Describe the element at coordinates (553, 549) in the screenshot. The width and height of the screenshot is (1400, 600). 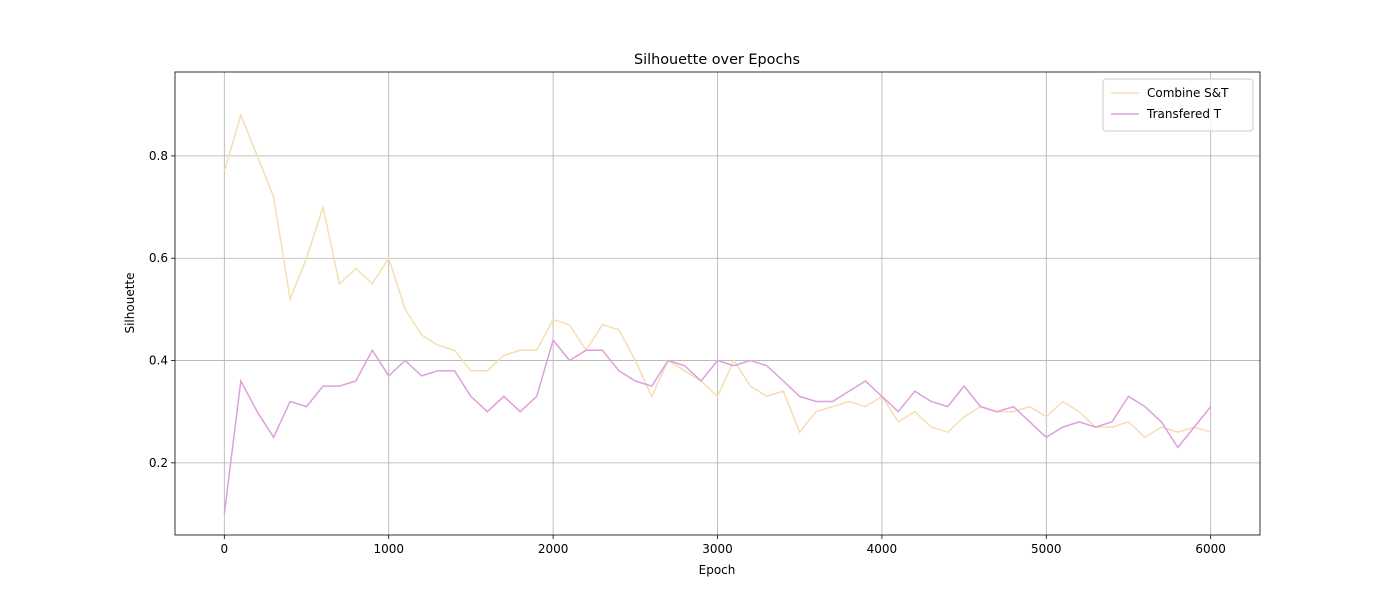
I see `x-tick-label: 2000` at that location.